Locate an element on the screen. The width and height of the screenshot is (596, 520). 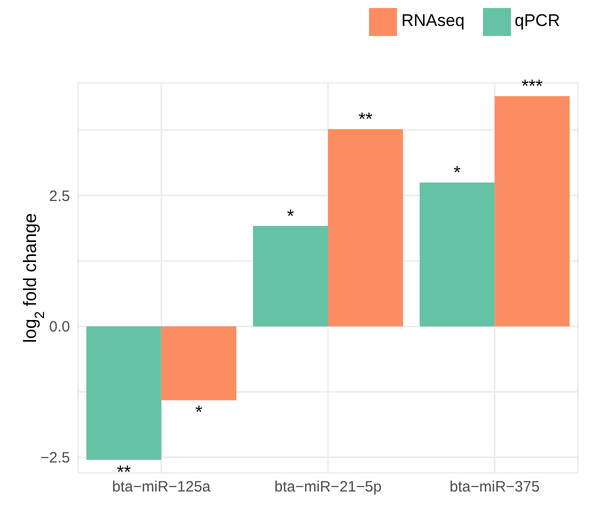
annotation: *** is located at coordinates (532, 86).